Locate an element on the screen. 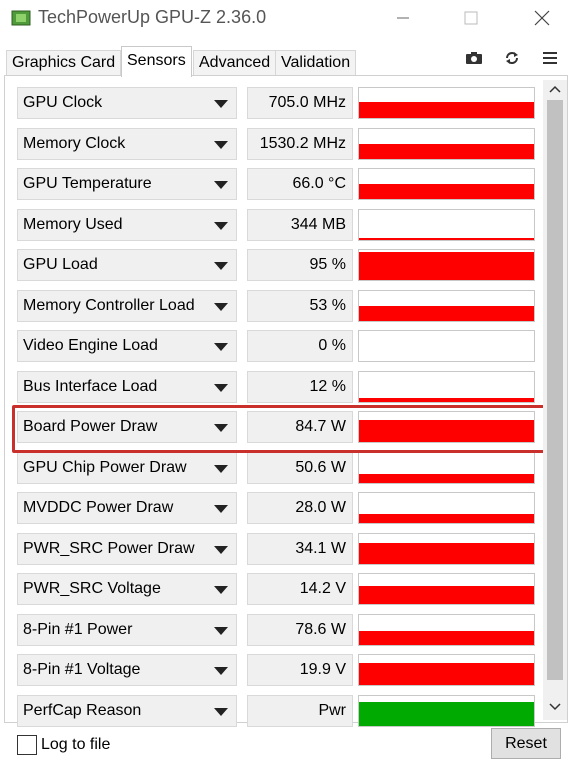 This screenshot has width=572, height=765. sensor-label-dropdown: Board Power Draw is located at coordinates (127, 427).